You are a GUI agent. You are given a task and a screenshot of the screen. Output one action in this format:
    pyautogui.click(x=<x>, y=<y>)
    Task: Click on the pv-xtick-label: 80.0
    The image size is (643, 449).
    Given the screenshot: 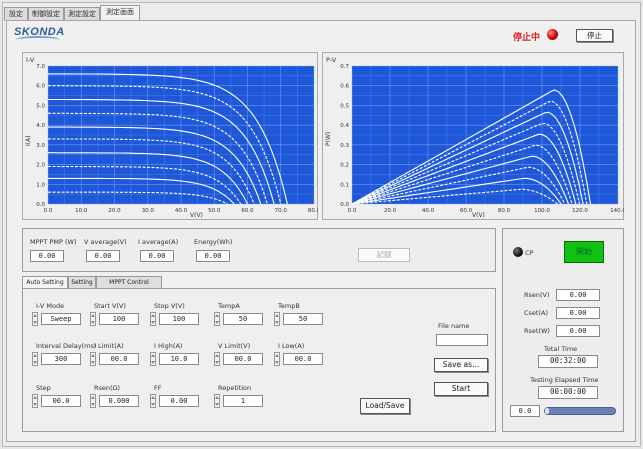 What is the action you would take?
    pyautogui.click(x=504, y=211)
    